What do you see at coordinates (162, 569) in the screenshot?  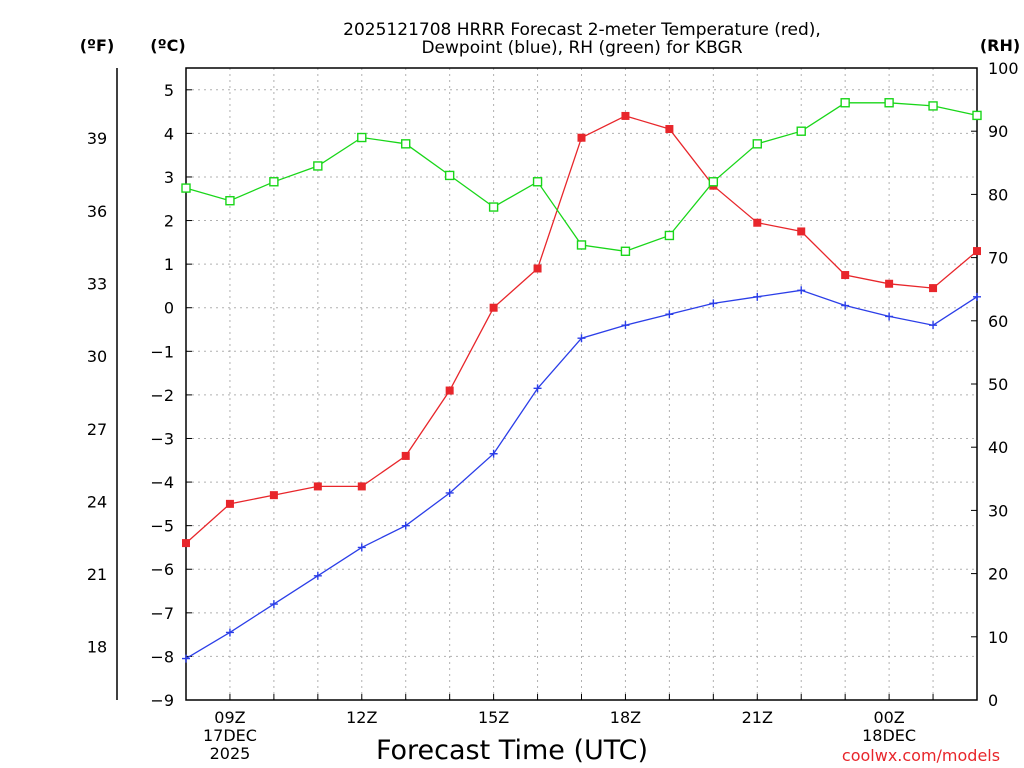 I see `celsius-tick-label: −6` at bounding box center [162, 569].